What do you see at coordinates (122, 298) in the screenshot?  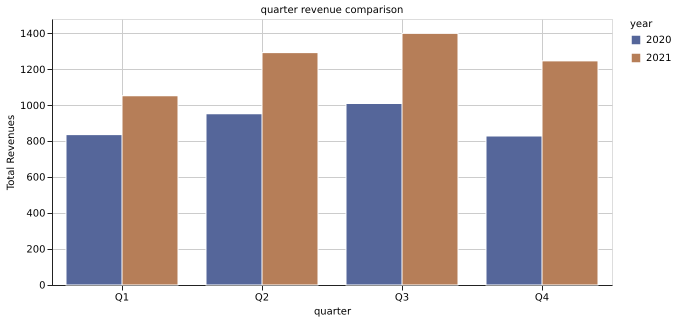 I see `x-tick-label: Q1` at bounding box center [122, 298].